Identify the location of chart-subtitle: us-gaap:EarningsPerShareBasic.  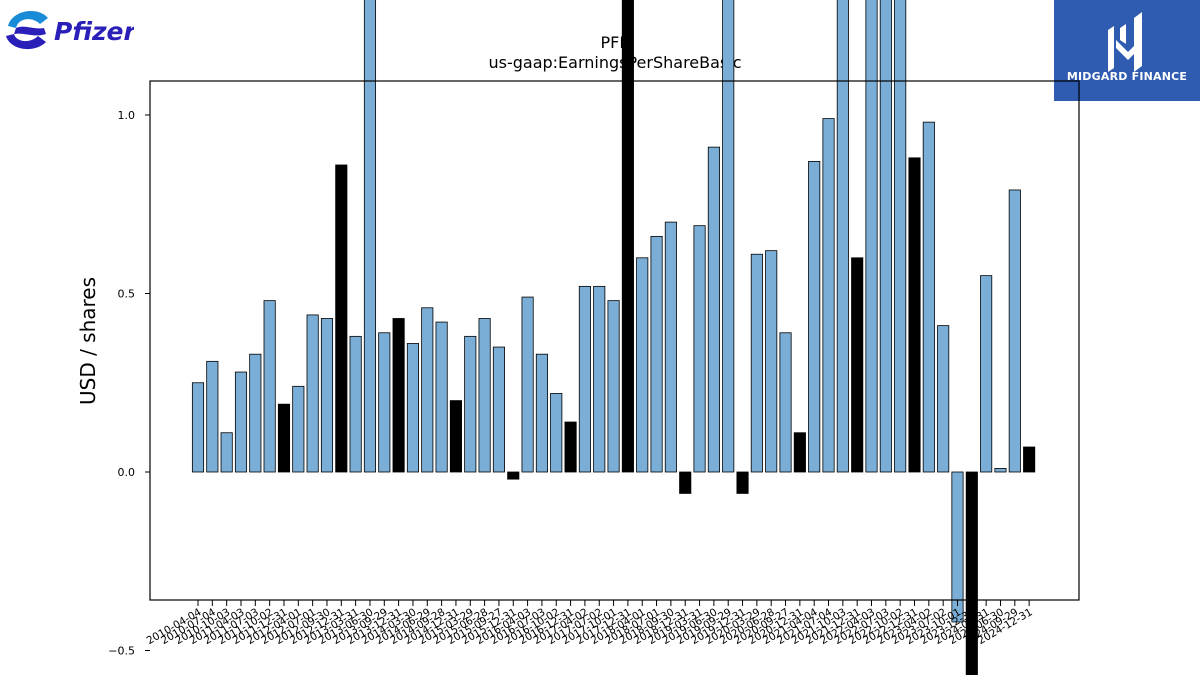
(614, 62).